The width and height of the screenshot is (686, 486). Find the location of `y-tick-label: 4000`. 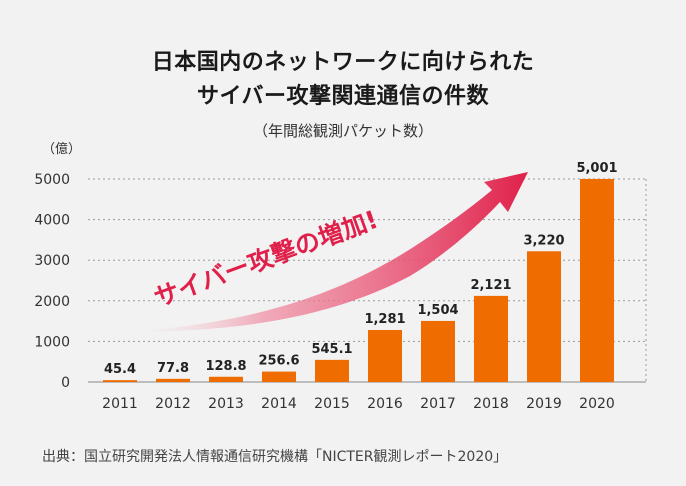

y-tick-label: 4000 is located at coordinates (52, 221).